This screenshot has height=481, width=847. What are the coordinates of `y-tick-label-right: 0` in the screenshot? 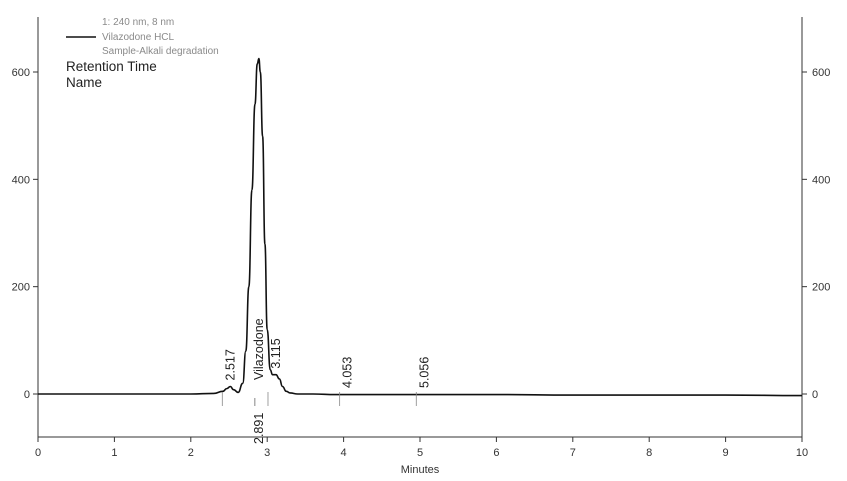 It's located at (815, 395).